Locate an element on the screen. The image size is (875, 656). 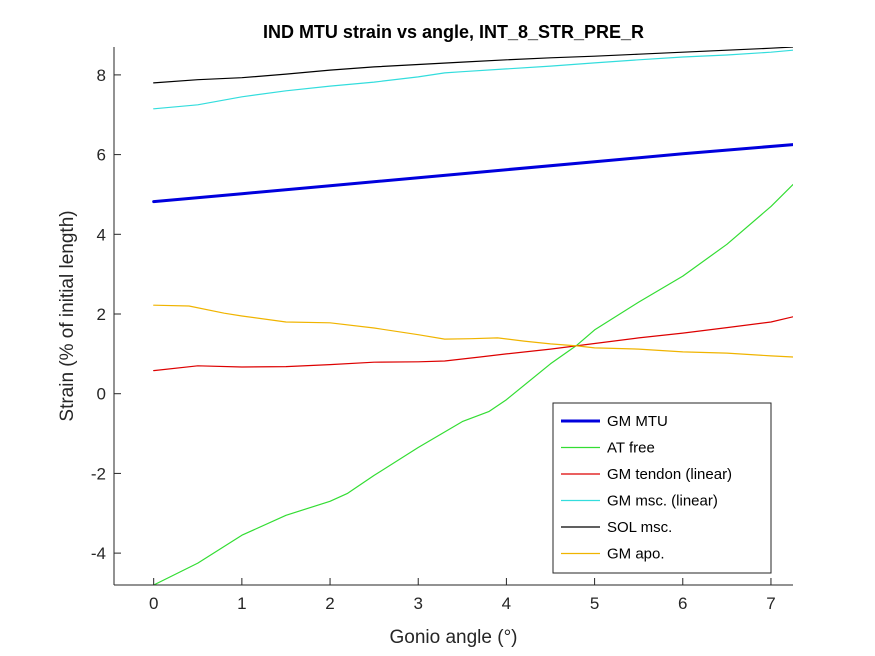
x-tick-label: 2 is located at coordinates (329, 603).